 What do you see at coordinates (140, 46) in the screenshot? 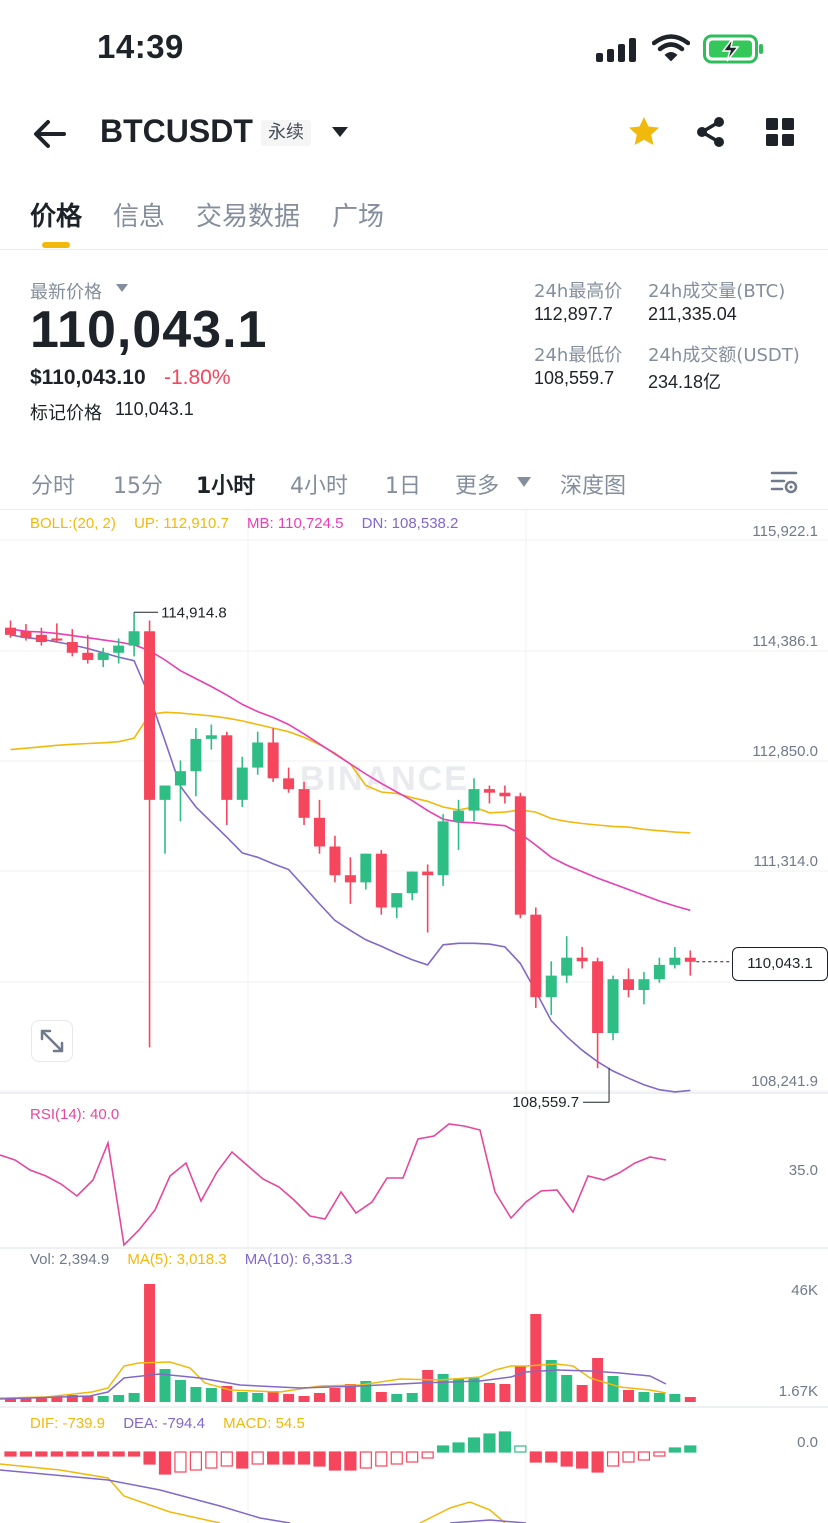
I see `status-time: 14:39` at bounding box center [140, 46].